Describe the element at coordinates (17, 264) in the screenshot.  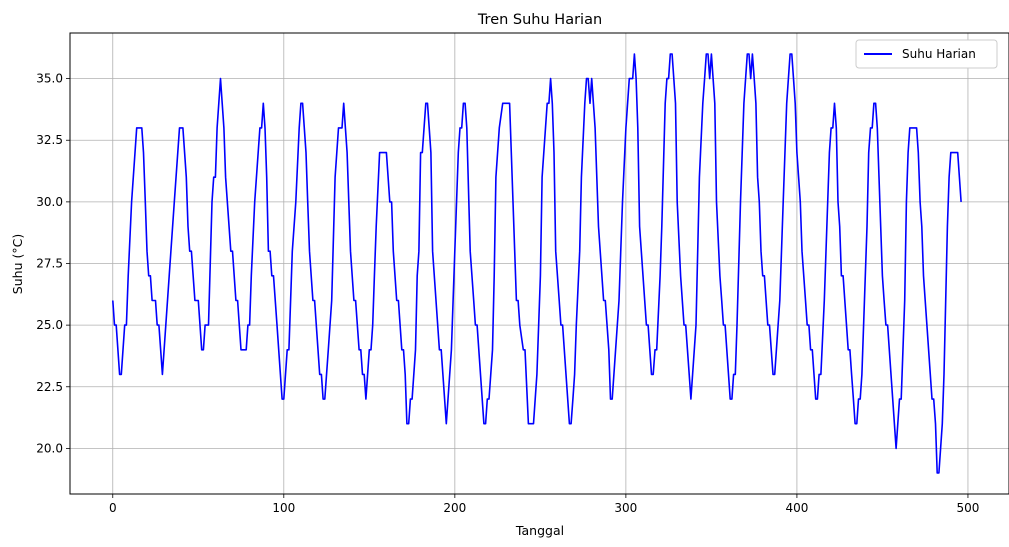
I see `y-axis-label: Suhu (°C)` at that location.